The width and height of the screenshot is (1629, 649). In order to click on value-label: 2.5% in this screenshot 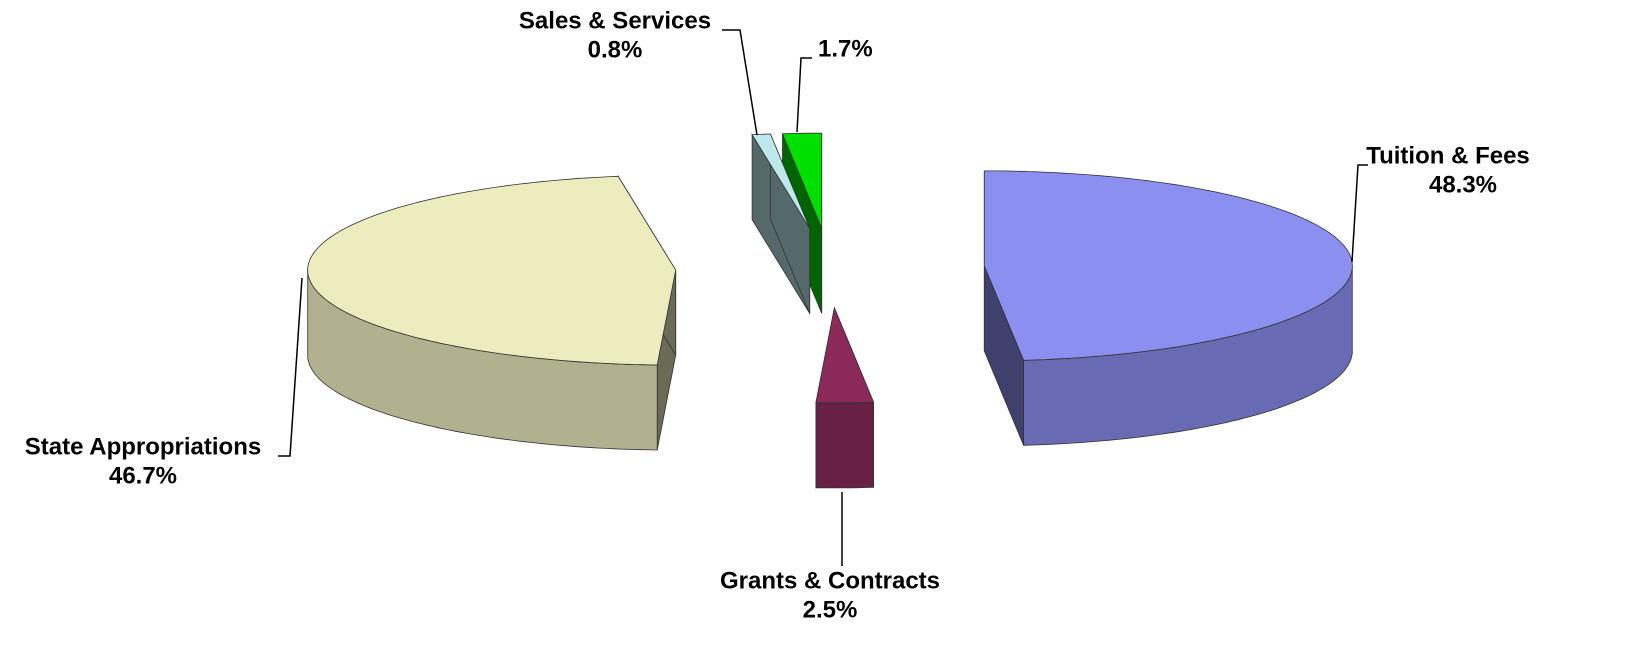, I will do `click(830, 609)`.